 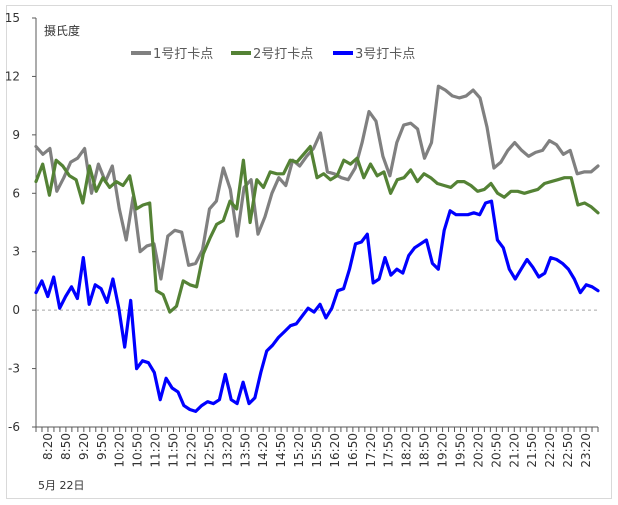 What do you see at coordinates (102, 446) in the screenshot?
I see `x-tick-label: 9:50` at bounding box center [102, 446].